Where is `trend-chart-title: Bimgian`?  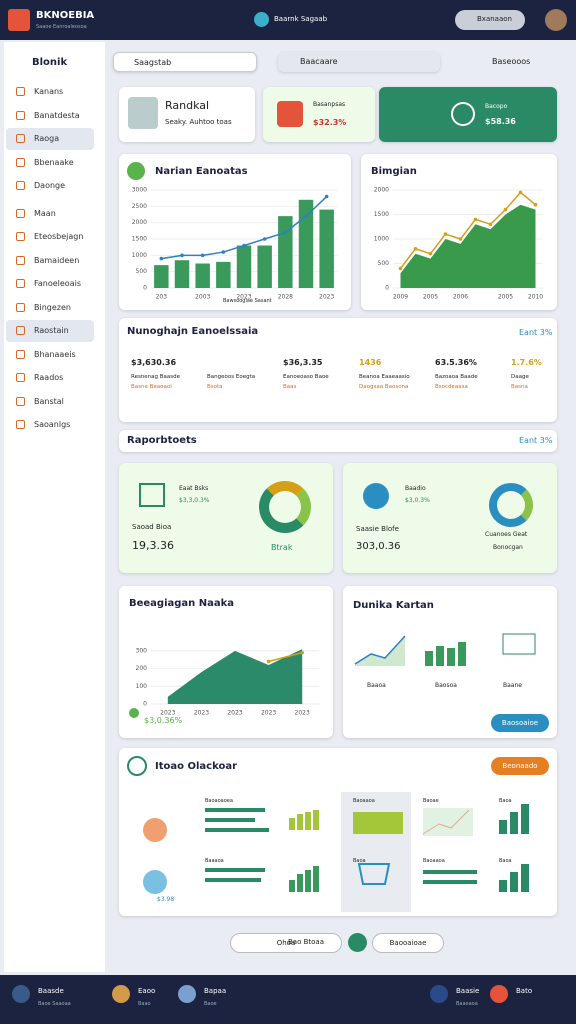 trend-chart-title: Bimgian is located at coordinates (394, 171).